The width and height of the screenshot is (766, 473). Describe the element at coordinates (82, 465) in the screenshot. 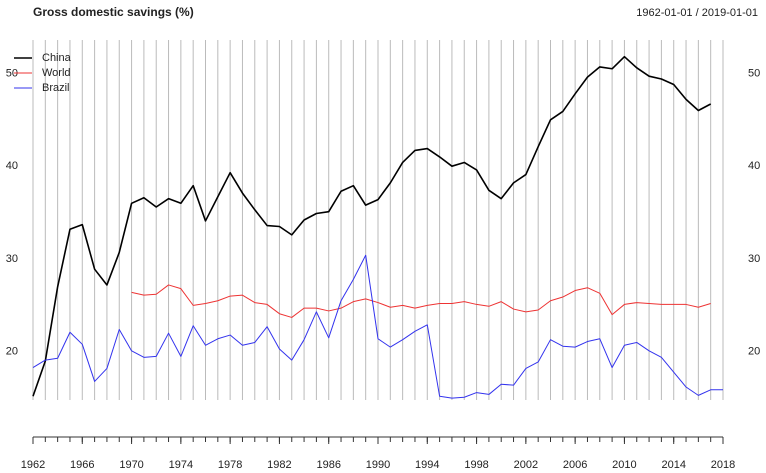

I see `x-tick-label: 1966` at that location.